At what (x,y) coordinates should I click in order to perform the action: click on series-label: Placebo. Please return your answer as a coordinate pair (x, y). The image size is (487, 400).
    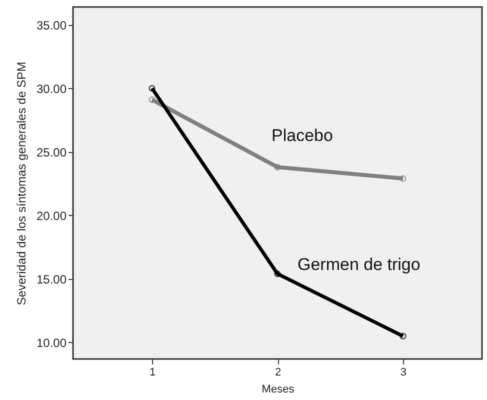
    Looking at the image, I should click on (302, 136).